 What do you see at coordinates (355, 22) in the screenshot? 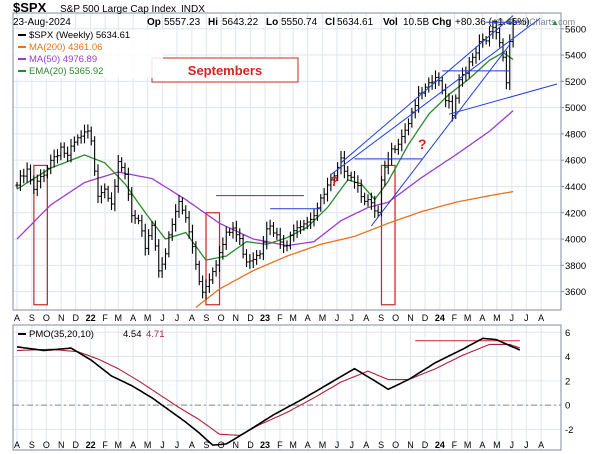
I see `cl-value: 5634.61` at bounding box center [355, 22].